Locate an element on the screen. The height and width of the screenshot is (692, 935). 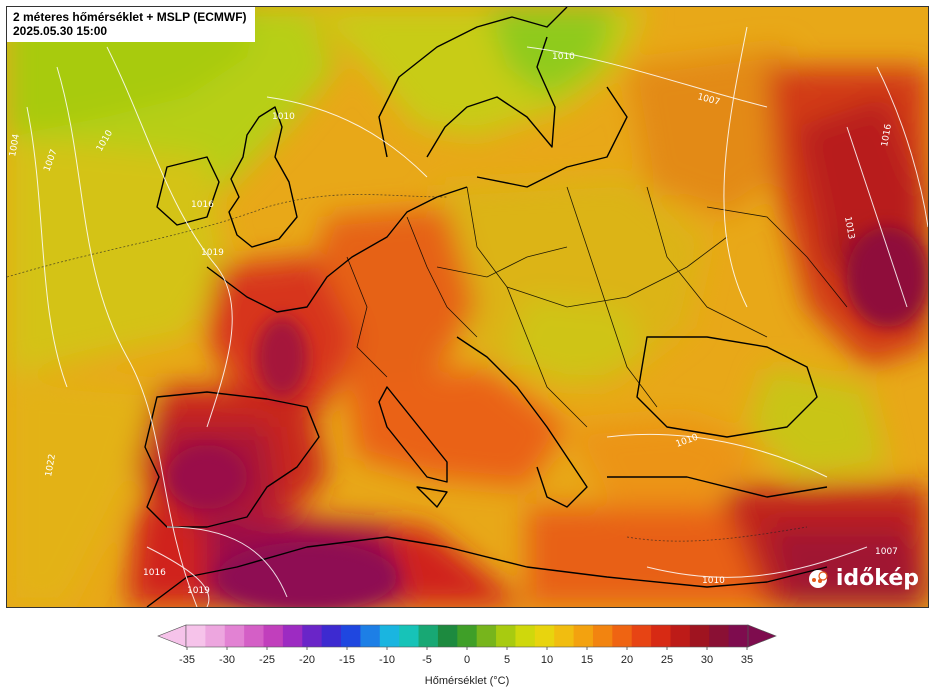
legend-arrow-high is located at coordinates (762, 636).